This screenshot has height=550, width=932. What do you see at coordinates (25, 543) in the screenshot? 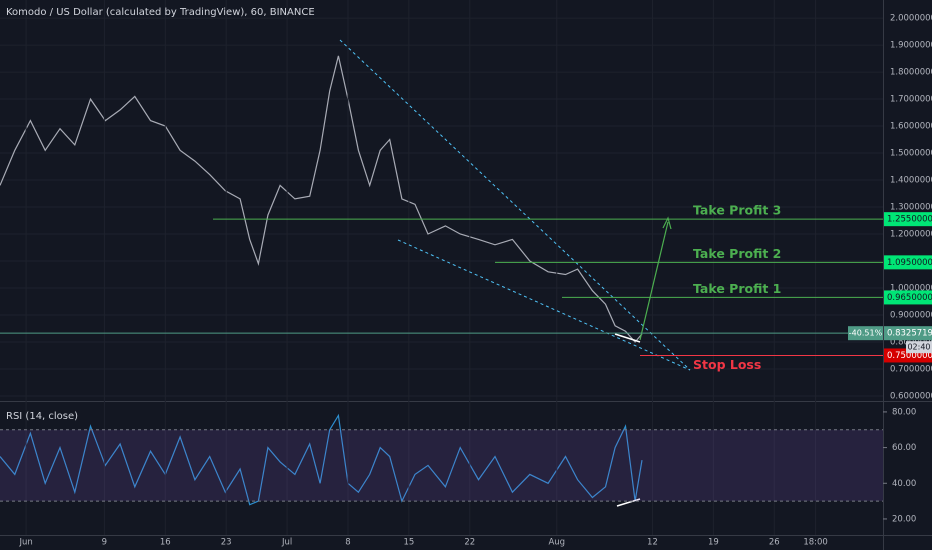
I see `x-tick-label: Jun` at bounding box center [25, 543].